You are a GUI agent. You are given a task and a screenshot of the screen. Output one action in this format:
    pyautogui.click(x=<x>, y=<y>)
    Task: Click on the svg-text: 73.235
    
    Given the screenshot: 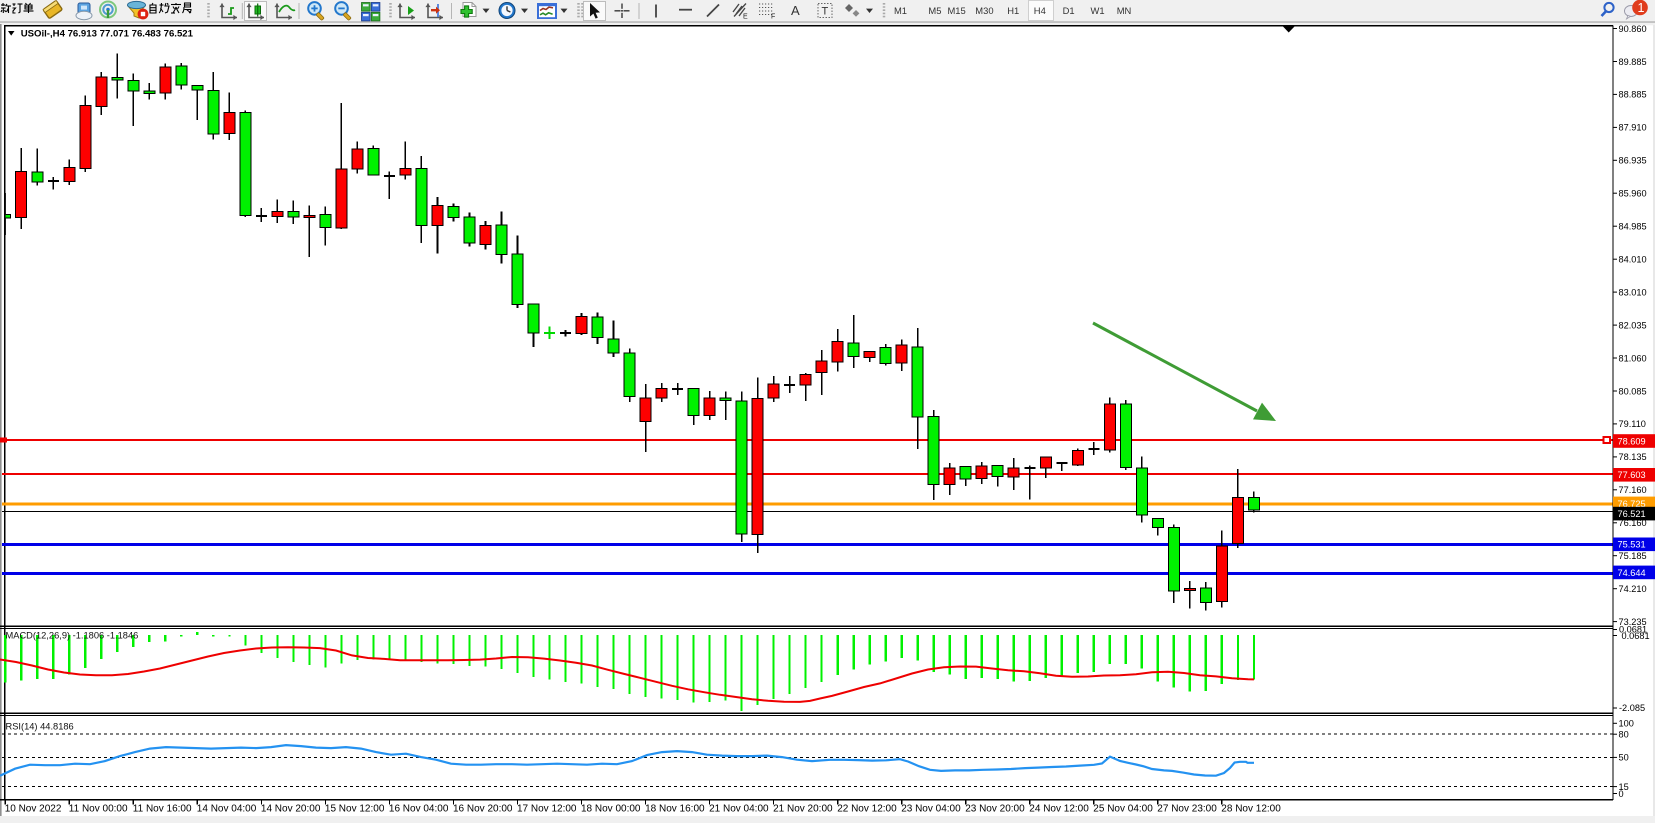 What is the action you would take?
    pyautogui.click(x=1633, y=622)
    